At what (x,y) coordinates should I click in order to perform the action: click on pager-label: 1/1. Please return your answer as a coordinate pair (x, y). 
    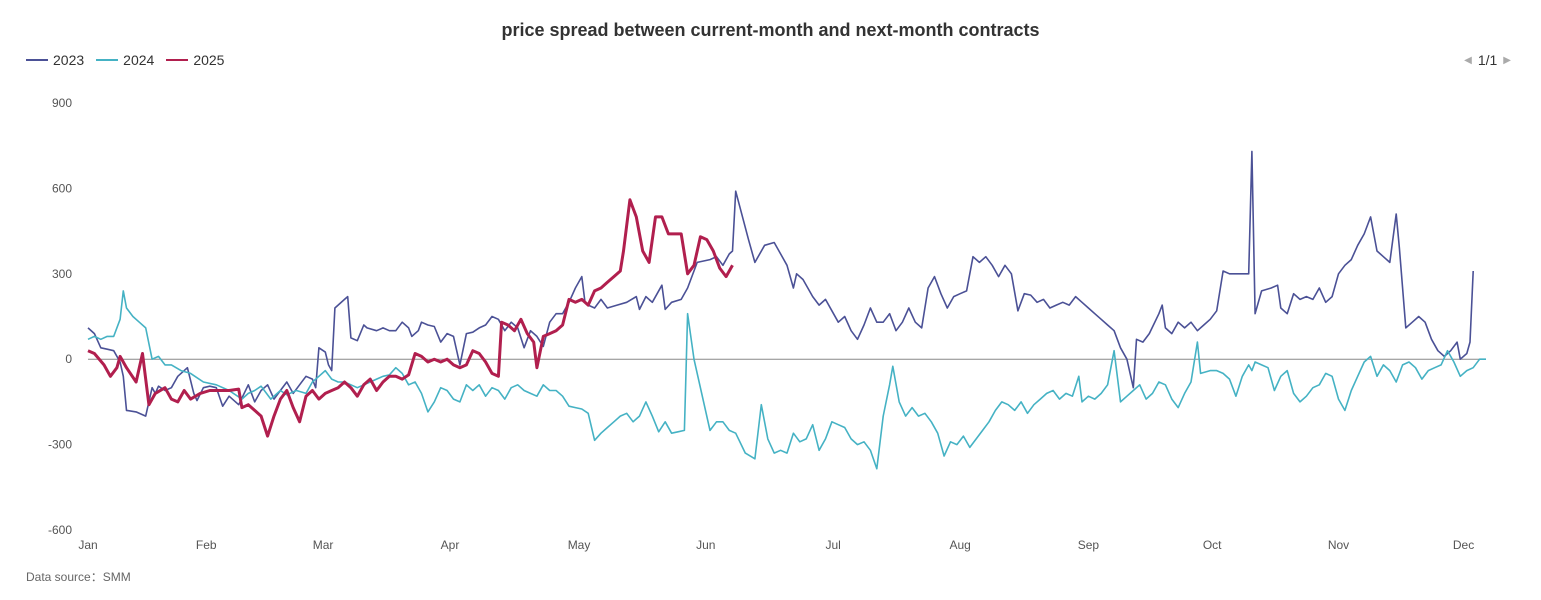
    Looking at the image, I should click on (1487, 60).